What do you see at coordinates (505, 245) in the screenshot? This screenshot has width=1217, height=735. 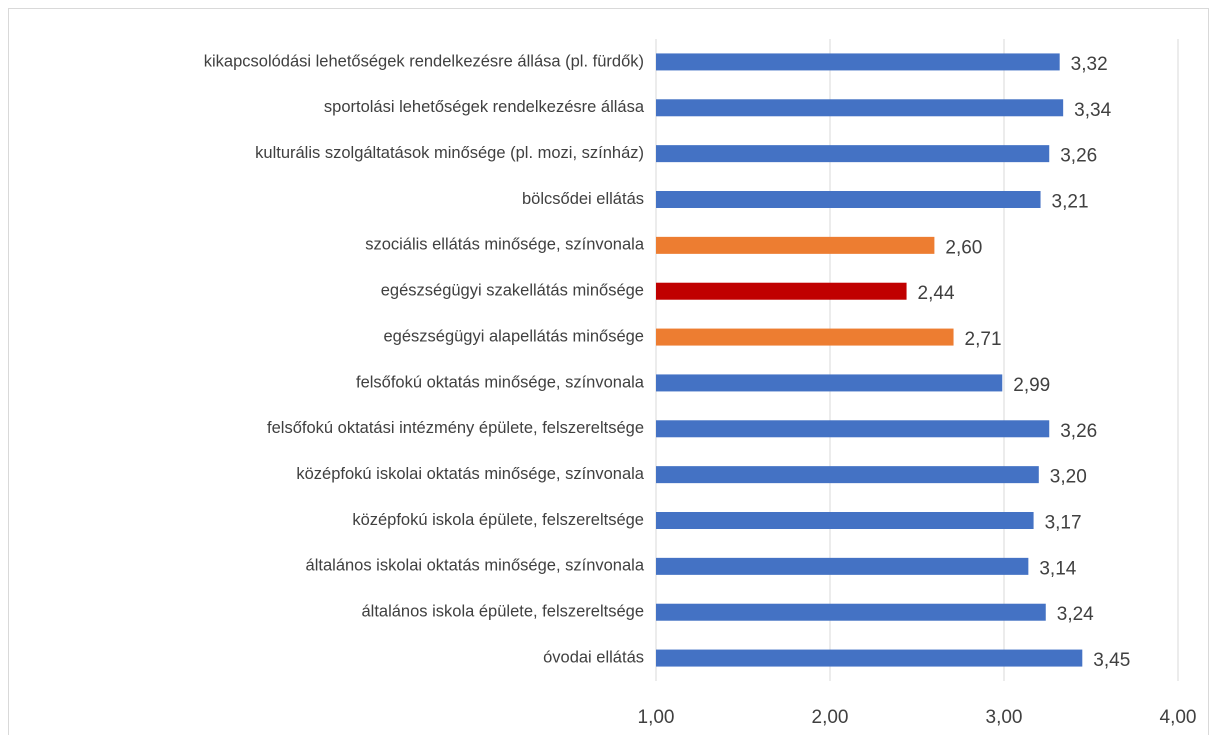 I see `y-tick-label: szociális ellátás minősége, színvonala` at bounding box center [505, 245].